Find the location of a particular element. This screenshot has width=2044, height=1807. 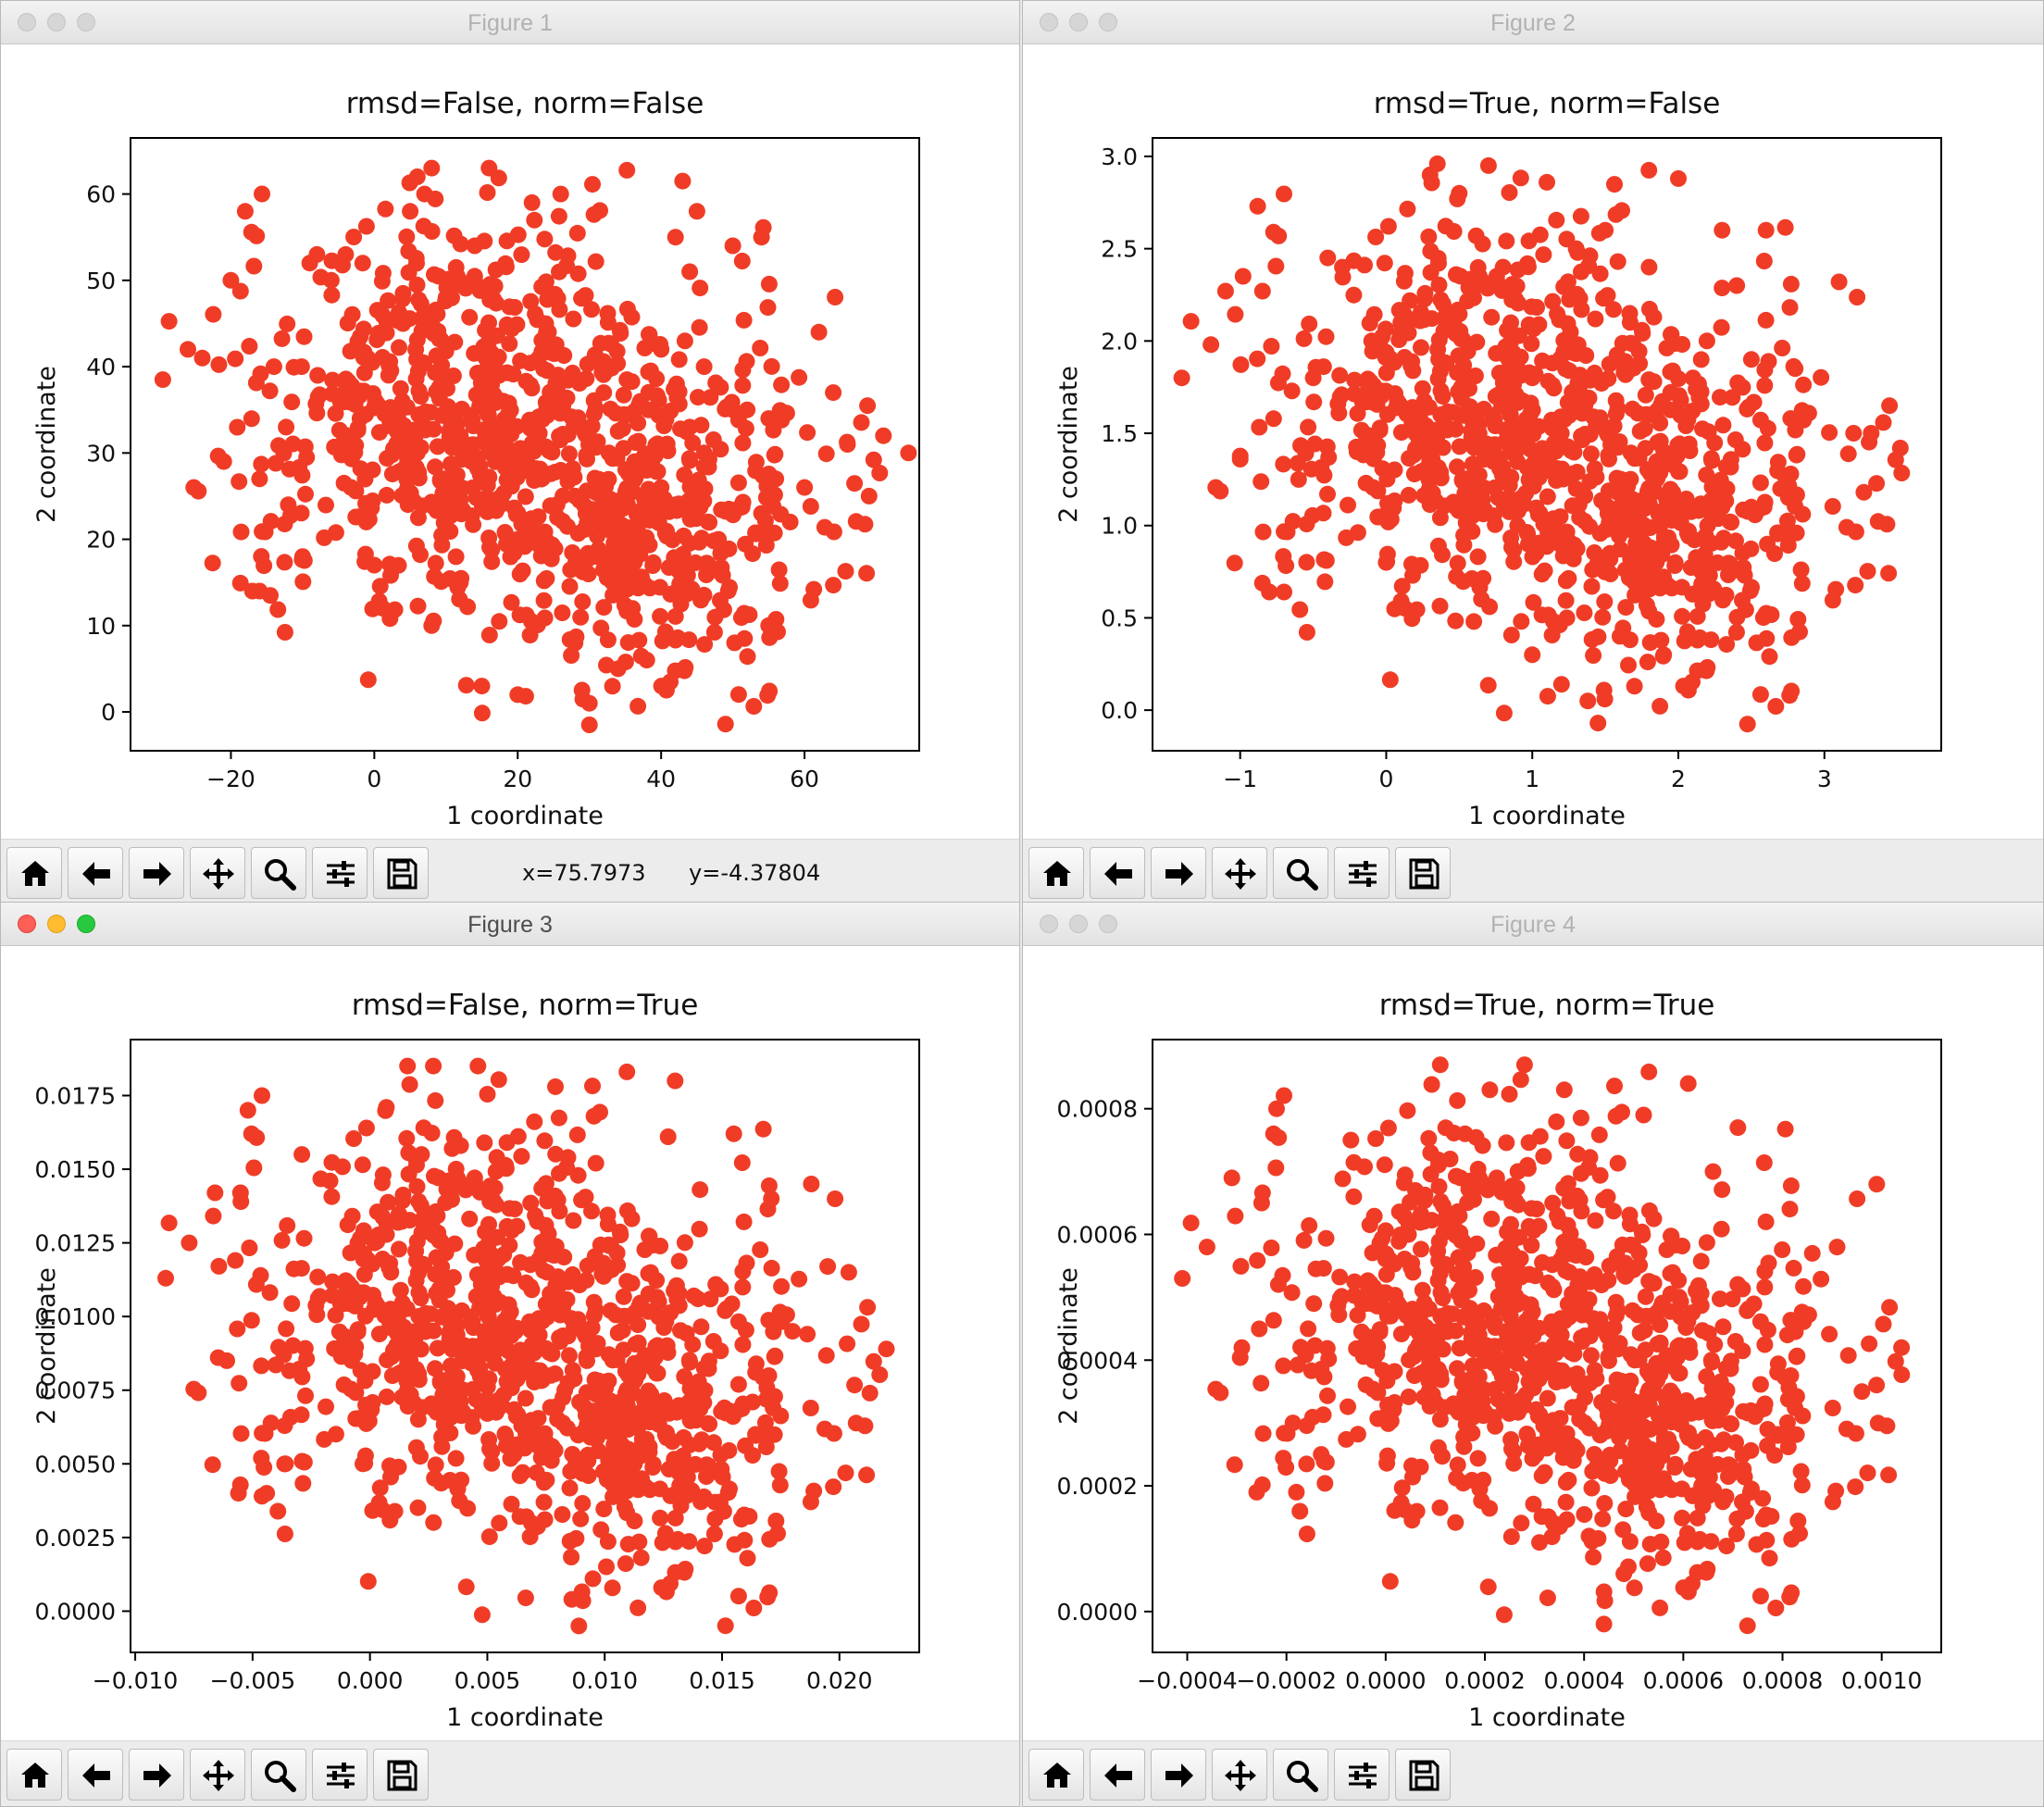

y-tick-label: 0.0008 is located at coordinates (1097, 1109).